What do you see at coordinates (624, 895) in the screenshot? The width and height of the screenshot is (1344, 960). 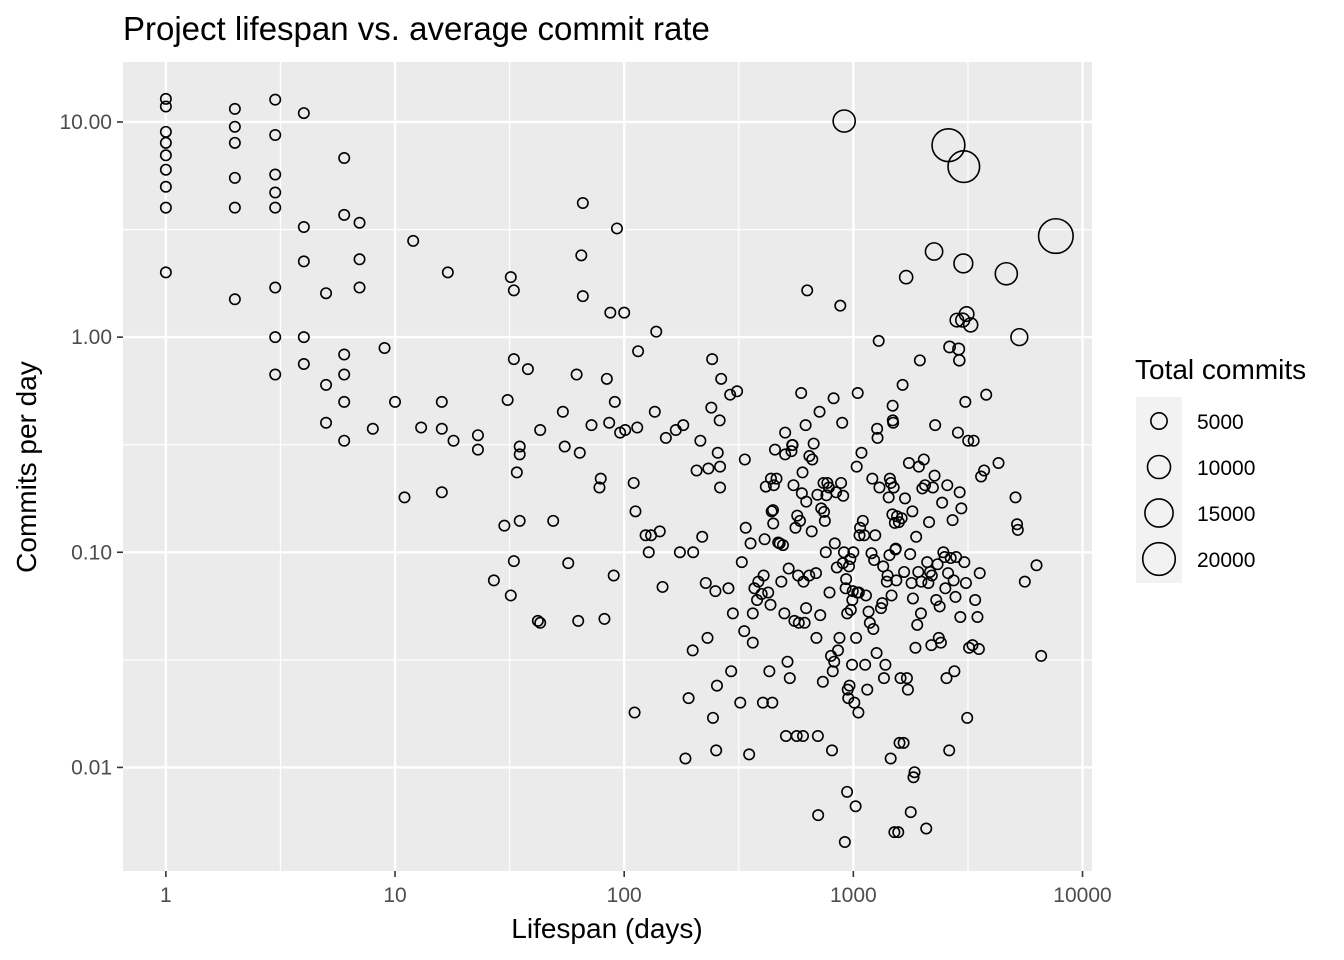 I see `x-tick-label: 100` at bounding box center [624, 895].